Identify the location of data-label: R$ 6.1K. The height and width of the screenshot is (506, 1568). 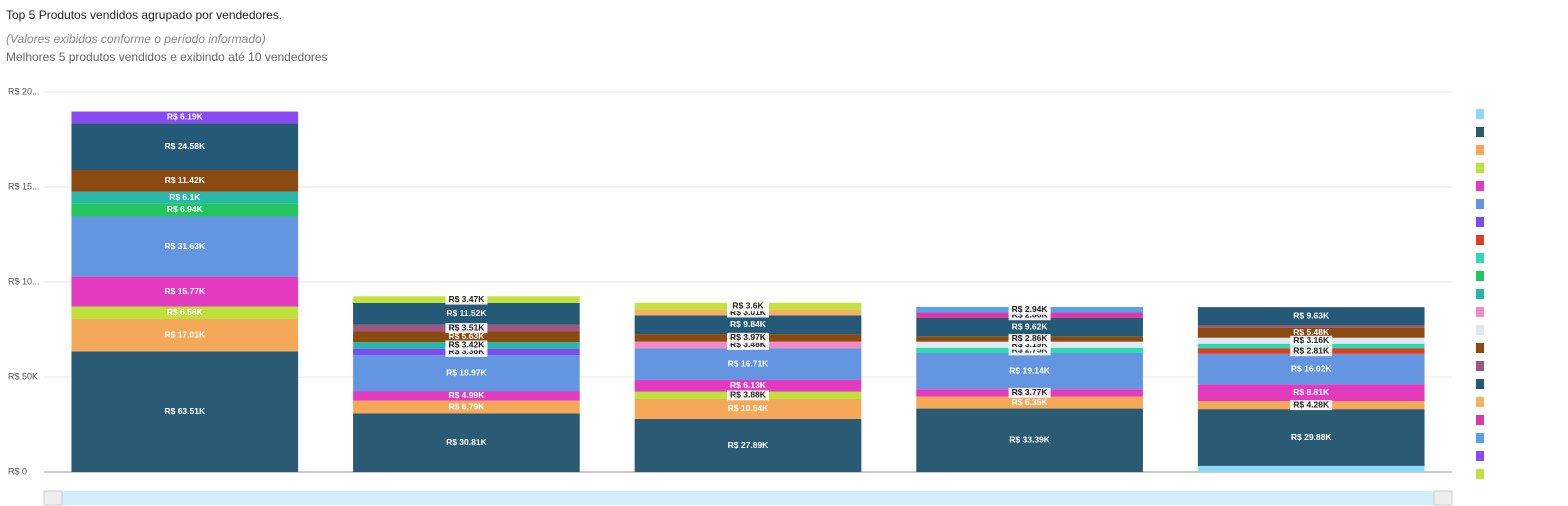
(185, 197).